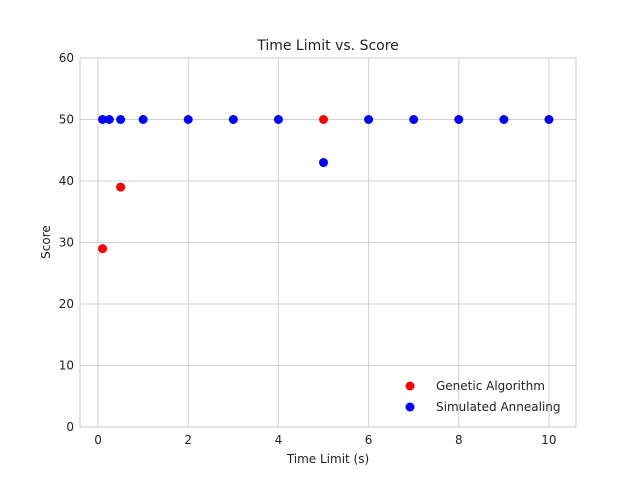  What do you see at coordinates (188, 440) in the screenshot?
I see `x-tick-label: 2` at bounding box center [188, 440].